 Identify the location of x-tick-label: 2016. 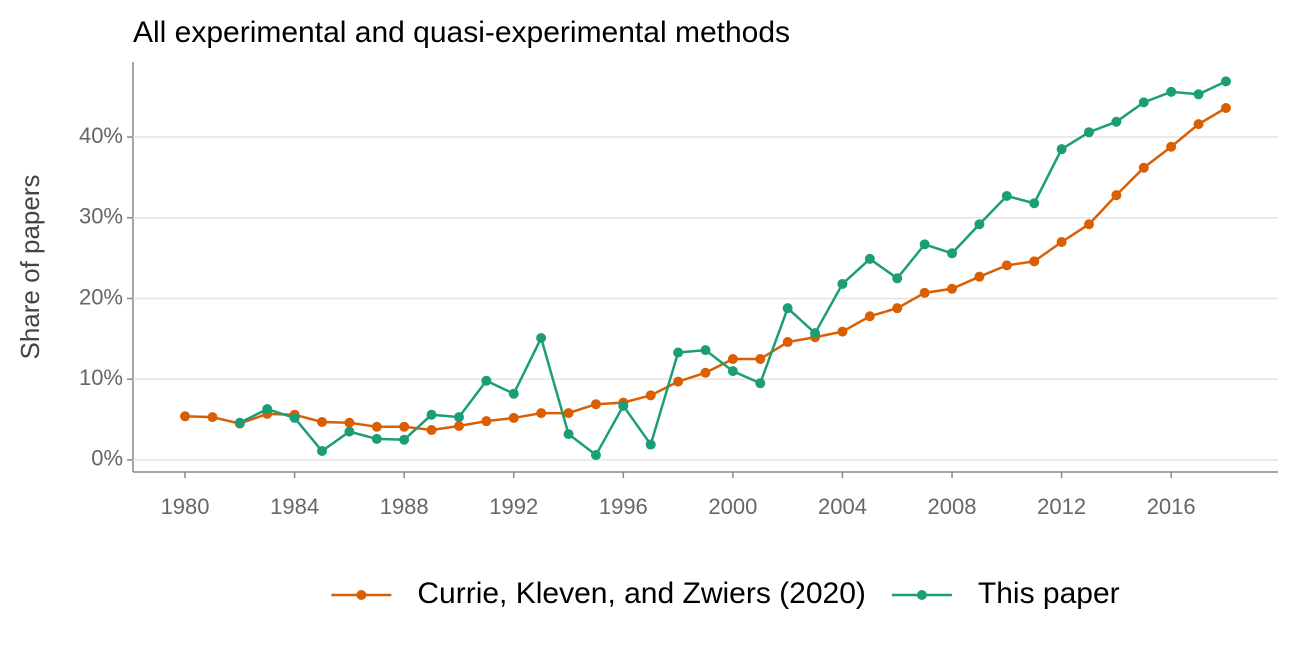
(1171, 506).